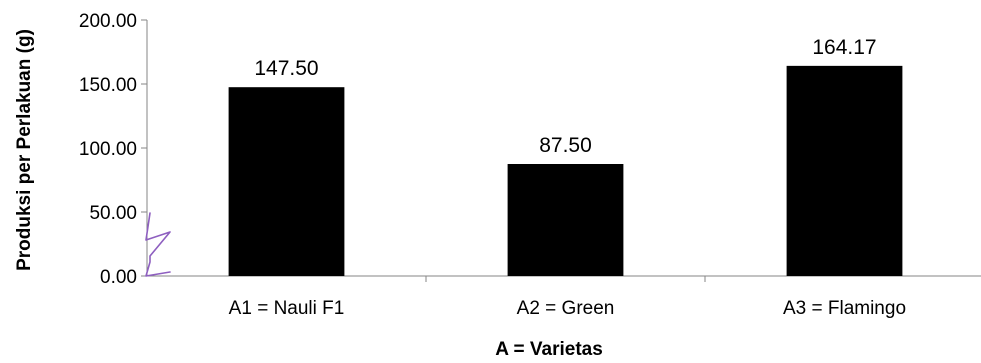  What do you see at coordinates (118, 277) in the screenshot?
I see `y-tick-label: 0.00` at bounding box center [118, 277].